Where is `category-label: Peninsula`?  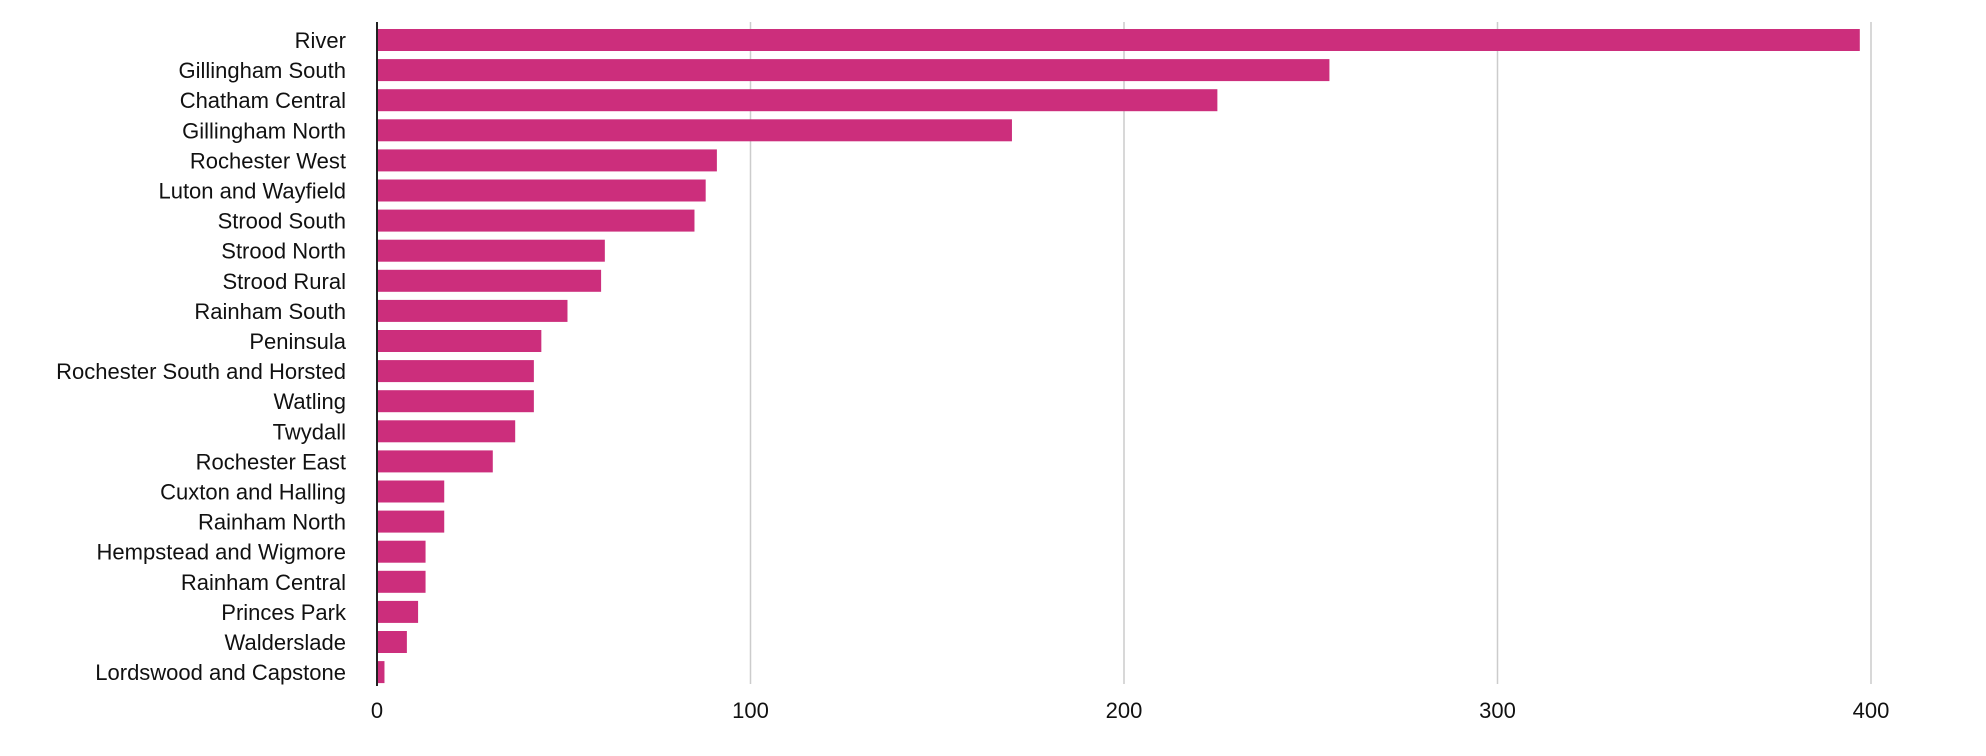 category-label: Peninsula is located at coordinates (297, 341).